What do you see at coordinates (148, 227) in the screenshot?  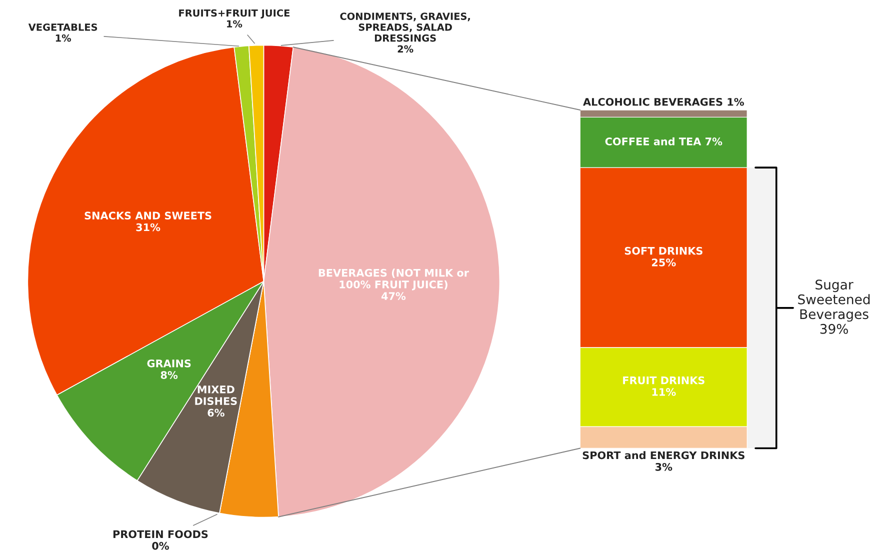 I see `data-label: 31%` at bounding box center [148, 227].